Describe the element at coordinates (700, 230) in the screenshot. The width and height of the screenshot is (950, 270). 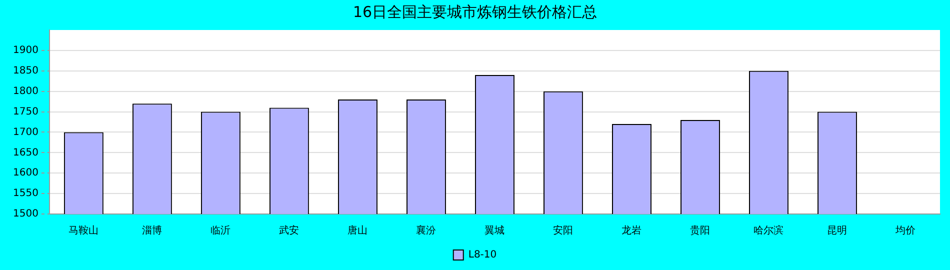
I see `x-tick-label: 贵阳` at that location.